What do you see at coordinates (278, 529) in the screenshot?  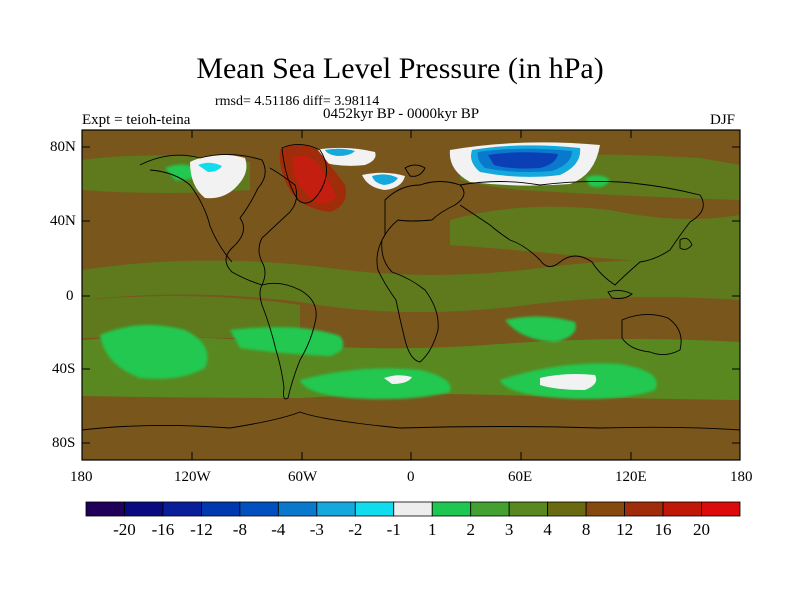 I see `colorbar-tick-label: -4` at bounding box center [278, 529].